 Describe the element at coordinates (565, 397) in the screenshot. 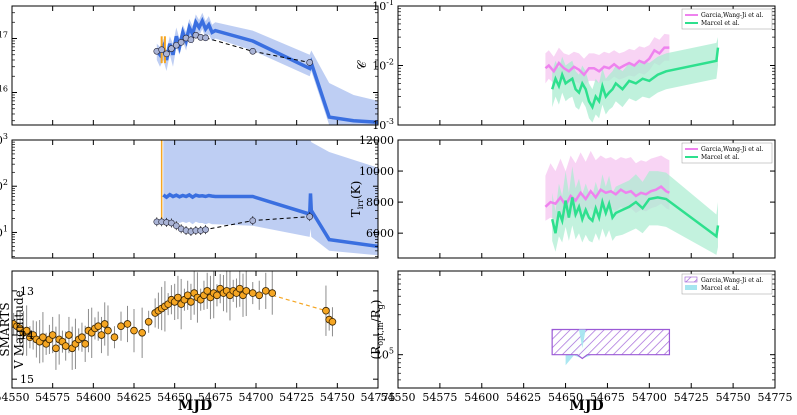

I see `ropt-xtick-label: 54650` at that location.